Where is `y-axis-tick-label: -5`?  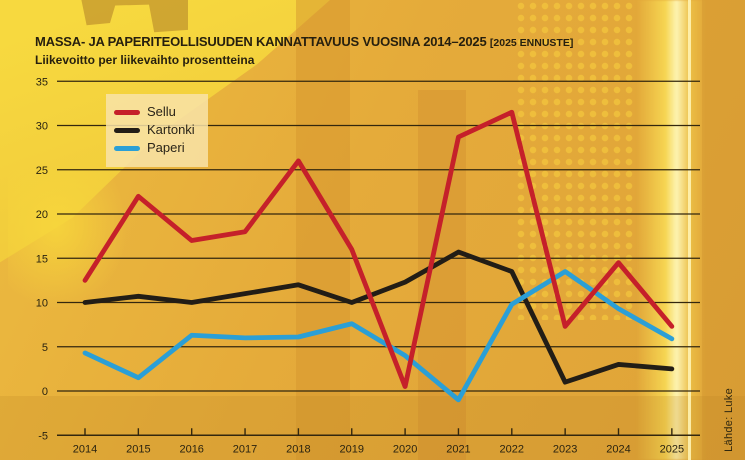
y-axis-tick-label: -5 is located at coordinates (43, 436).